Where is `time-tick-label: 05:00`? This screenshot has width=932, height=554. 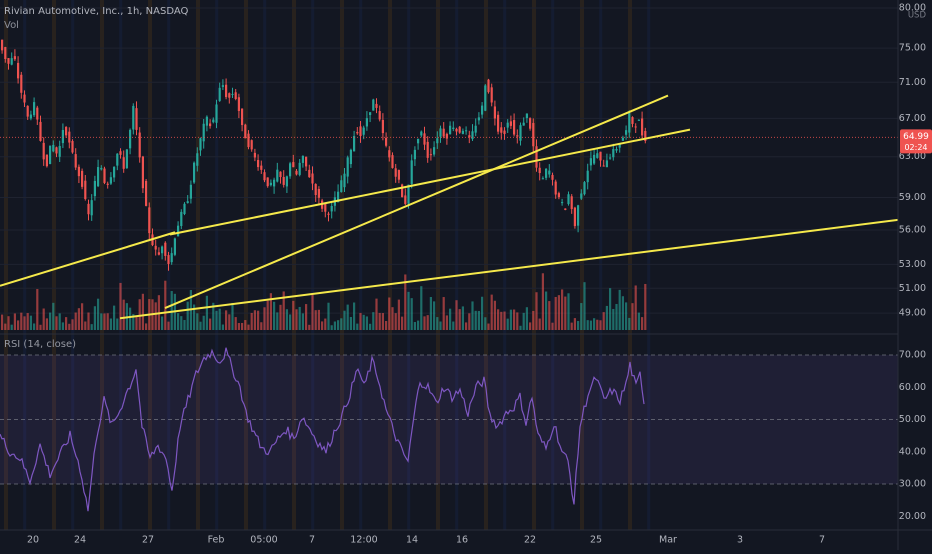 time-tick-label: 05:00 is located at coordinates (263, 540).